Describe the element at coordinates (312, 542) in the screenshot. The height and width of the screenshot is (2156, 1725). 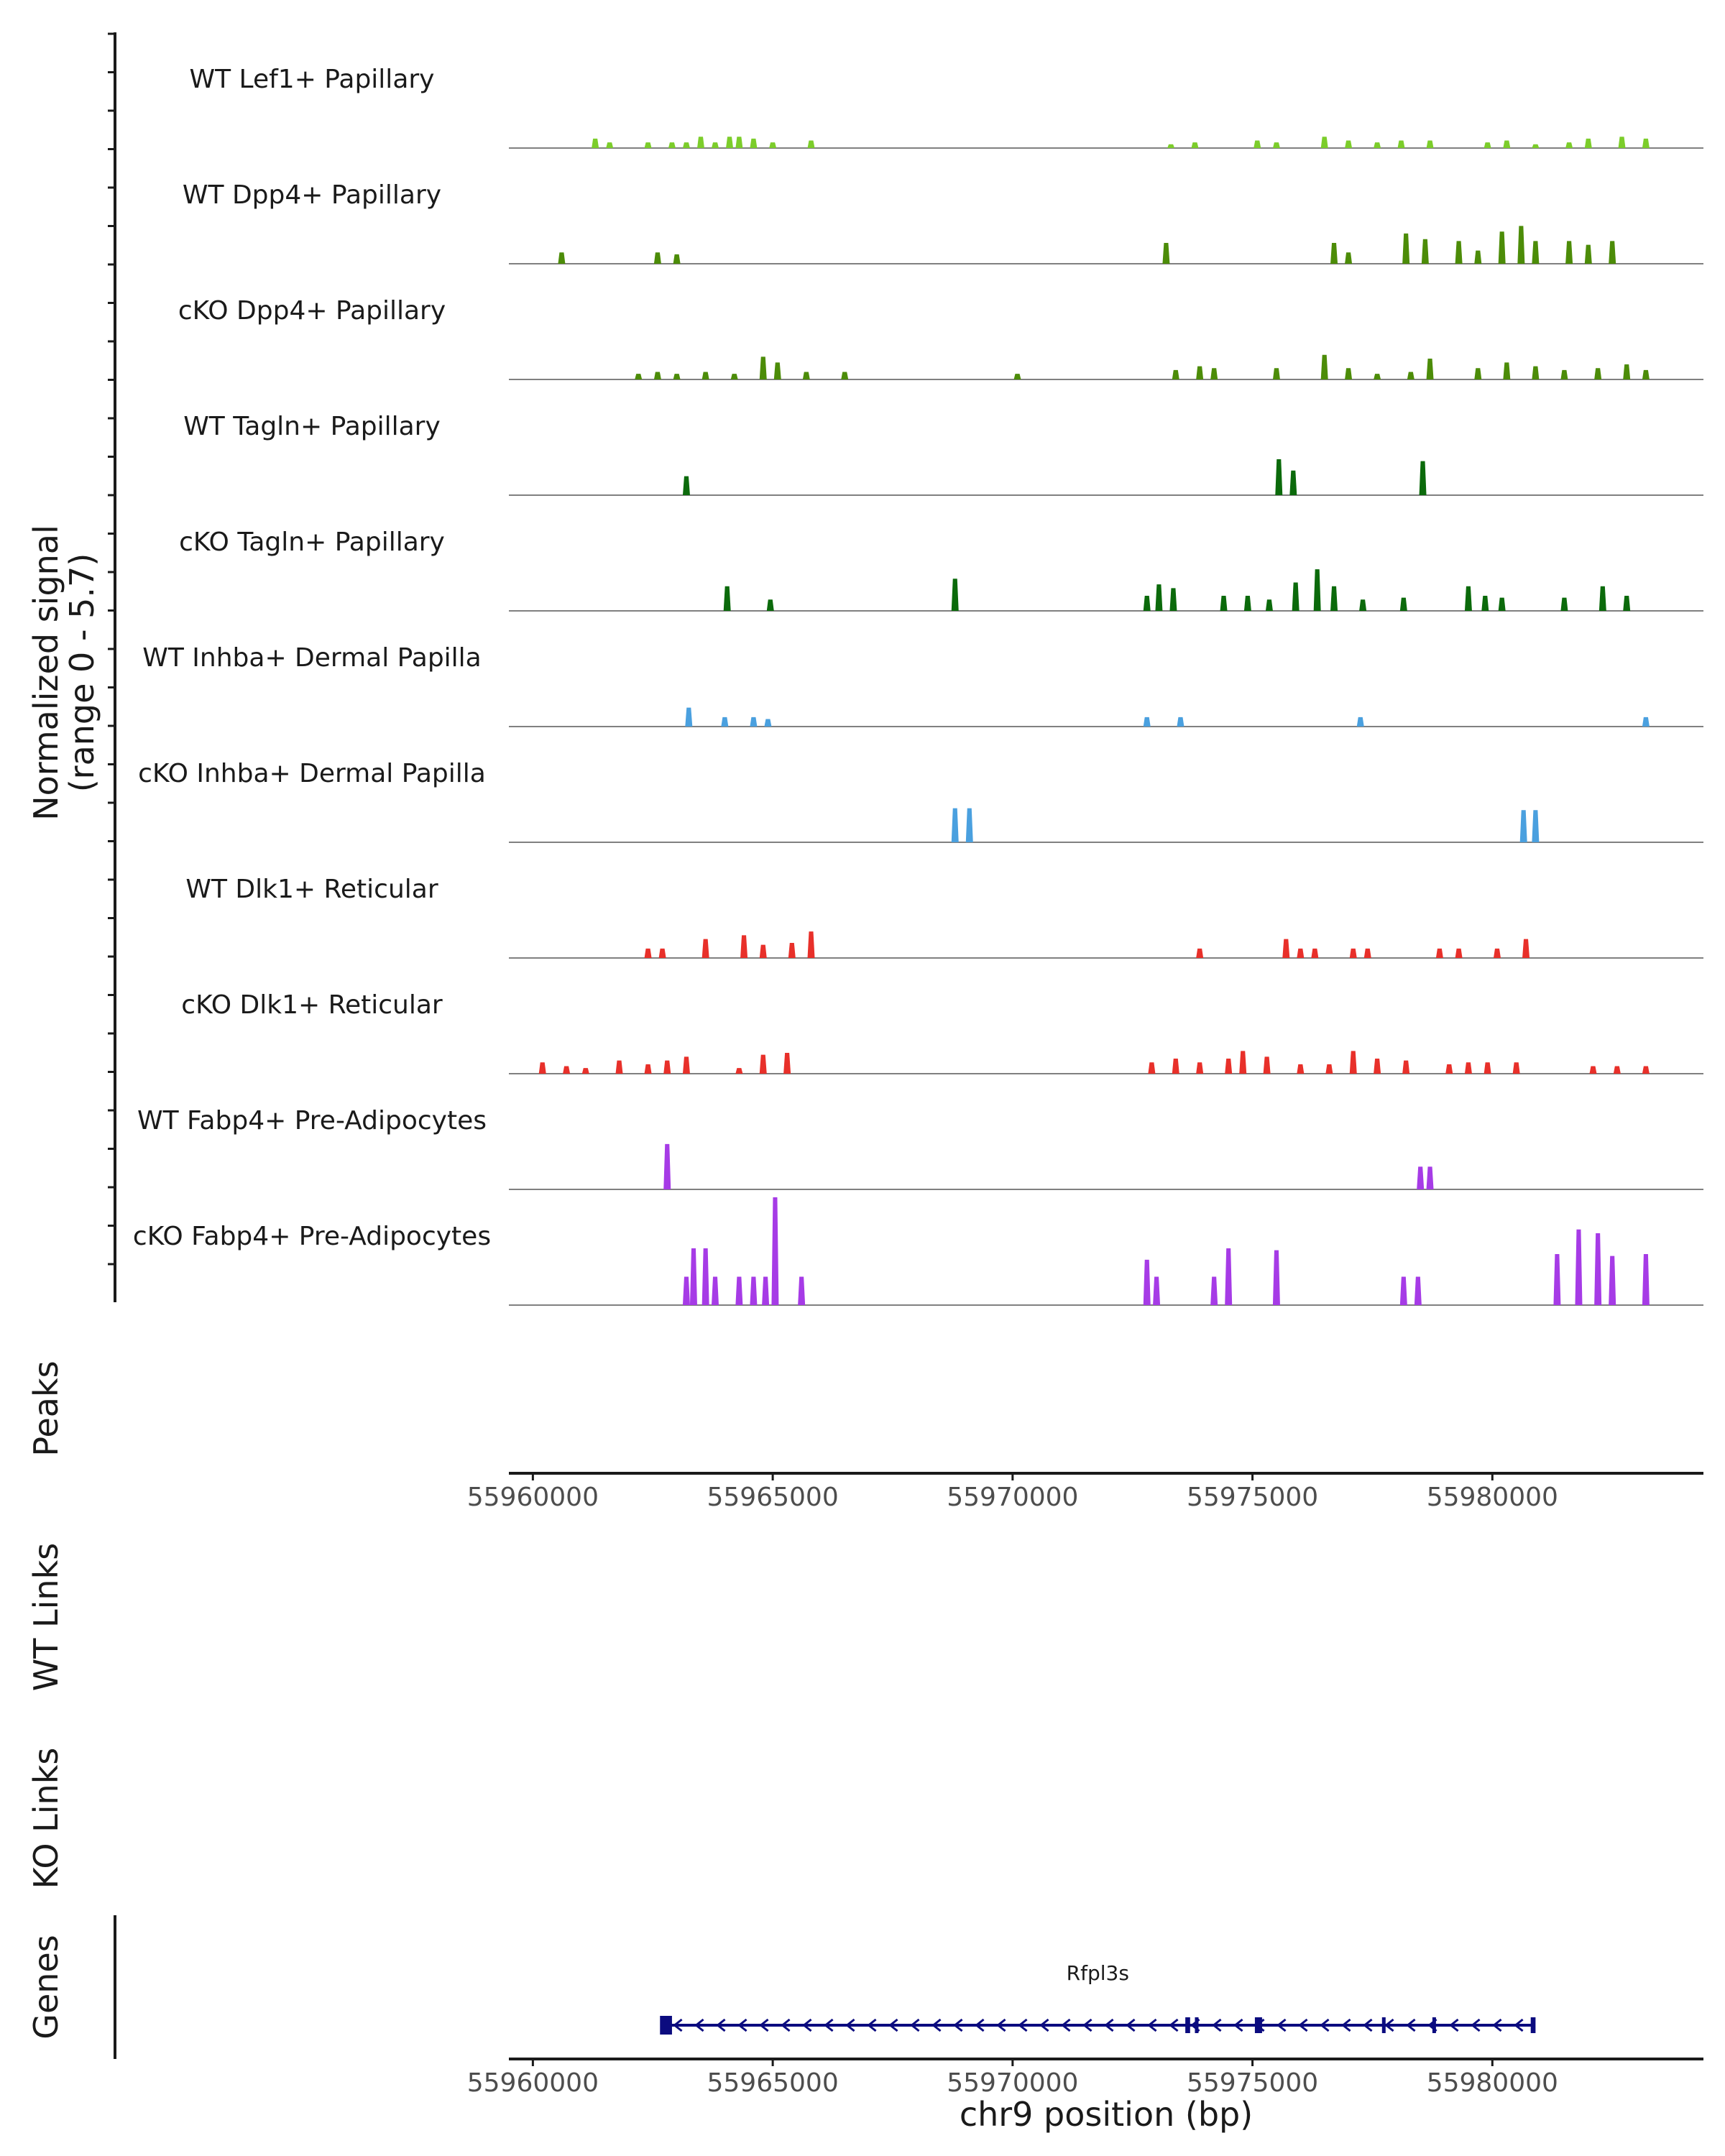
I see `track-label: cKO Tagln+ Papillary` at that location.